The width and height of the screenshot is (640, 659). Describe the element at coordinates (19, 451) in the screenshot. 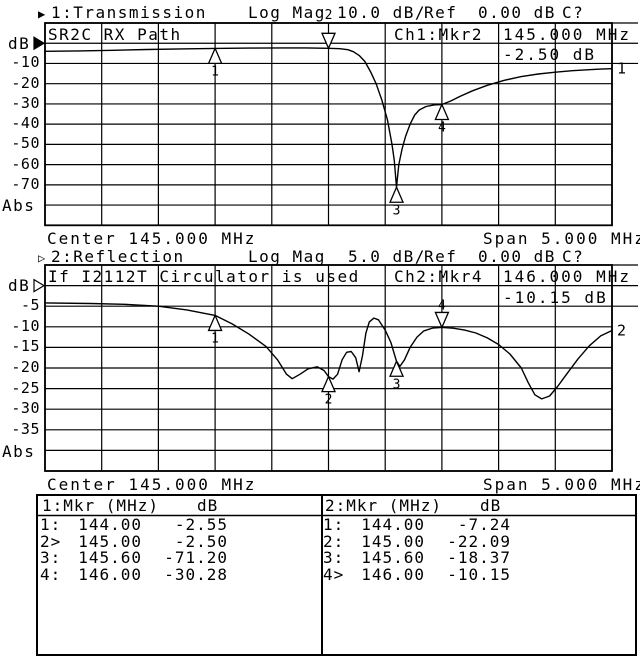

I see `chart2-abs-label: Abs` at that location.